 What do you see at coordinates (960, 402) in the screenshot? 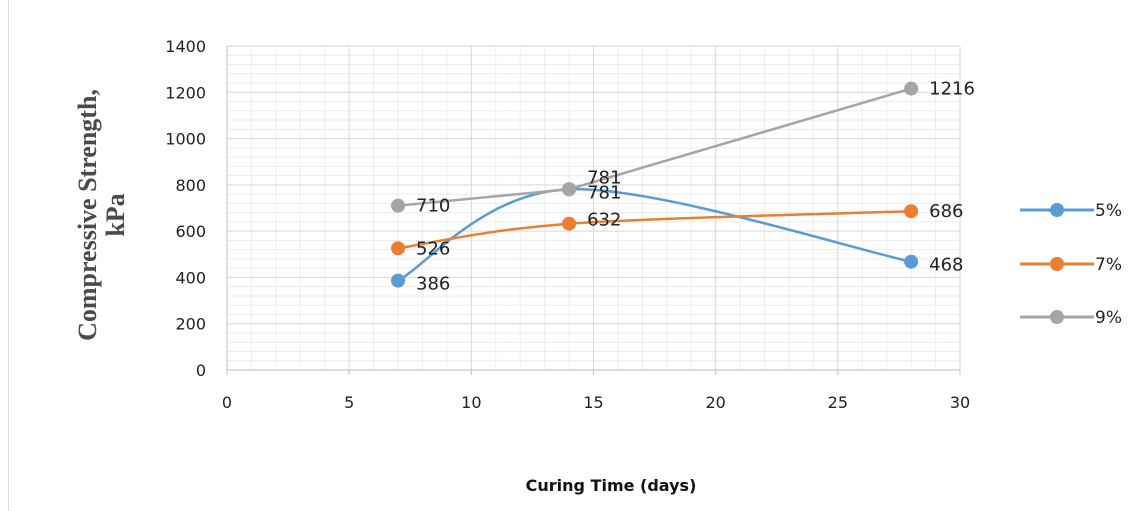
I see `x-tick-label: 30` at bounding box center [960, 402].